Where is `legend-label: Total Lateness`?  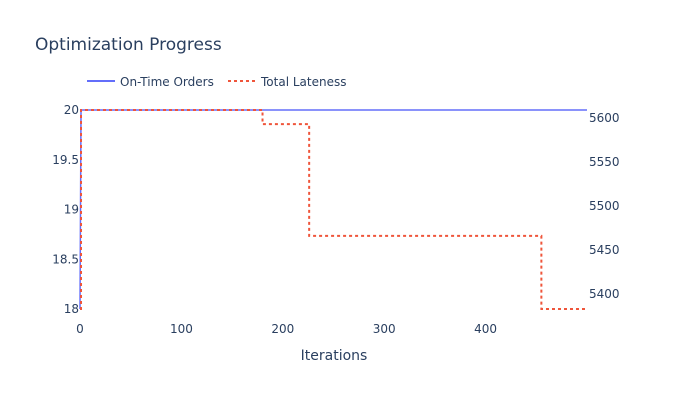
legend-label: Total Lateness is located at coordinates (303, 82).